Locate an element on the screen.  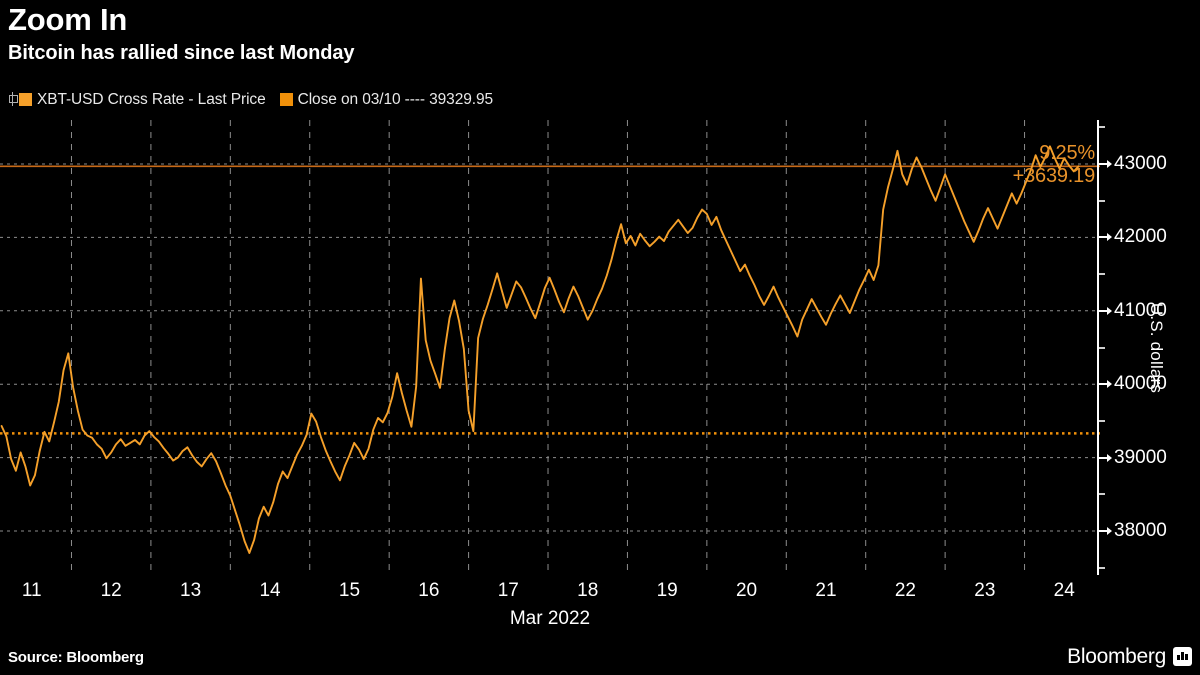
y-axis-tick-label: 40000 is located at coordinates (1140, 384).